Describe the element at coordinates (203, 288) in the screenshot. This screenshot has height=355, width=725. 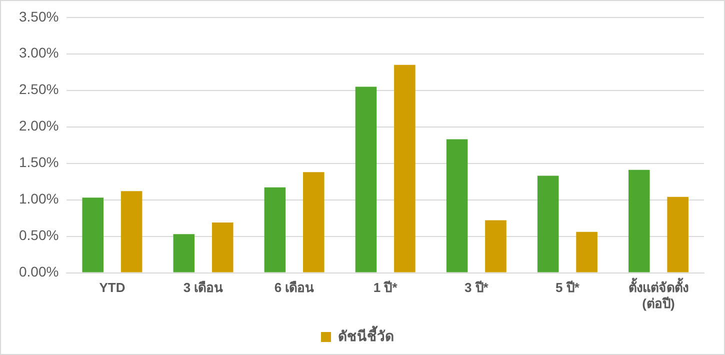
I see `x-tick-label: 3 เดือน` at that location.